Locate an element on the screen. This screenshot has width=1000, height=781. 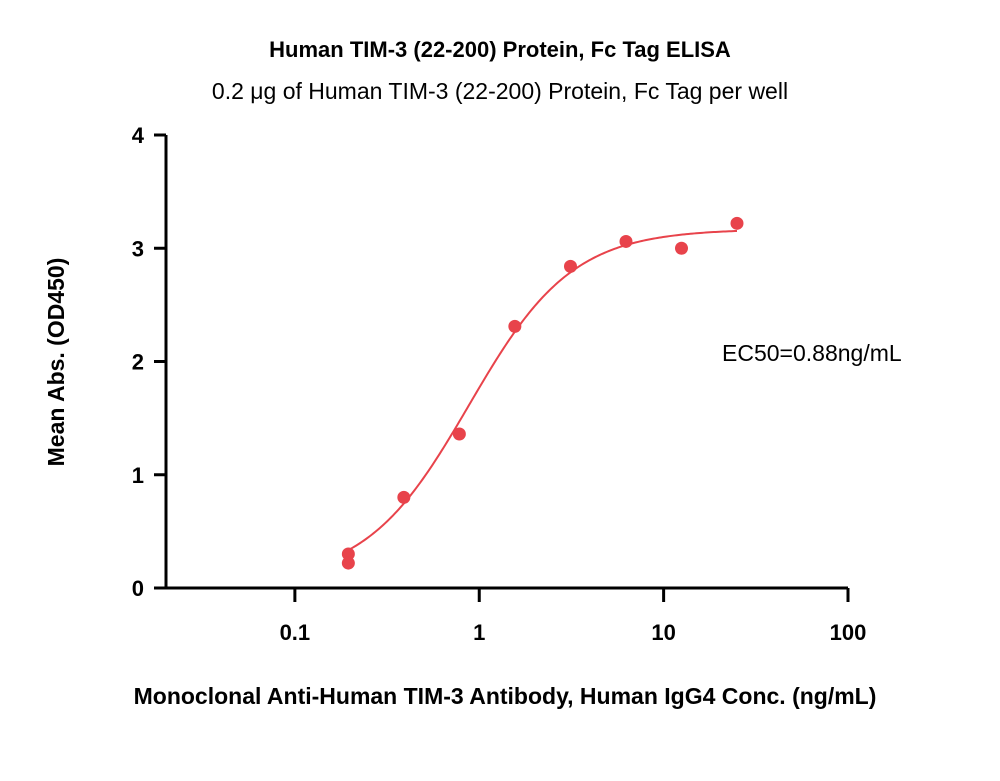
y-tick-label: 2 is located at coordinates (138, 362).